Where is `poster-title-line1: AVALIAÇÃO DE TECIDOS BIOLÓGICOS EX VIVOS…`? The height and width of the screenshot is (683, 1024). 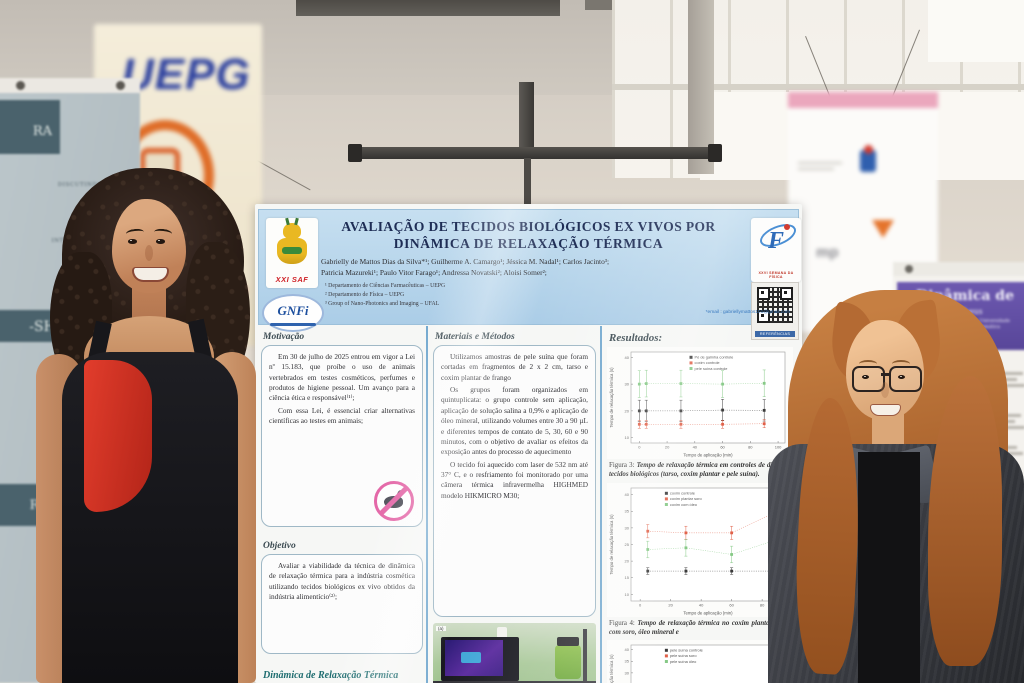 poster-title-line1: AVALIAÇÃO DE TECIDOS BIOLÓGICOS EX VIVOS… is located at coordinates (528, 226).